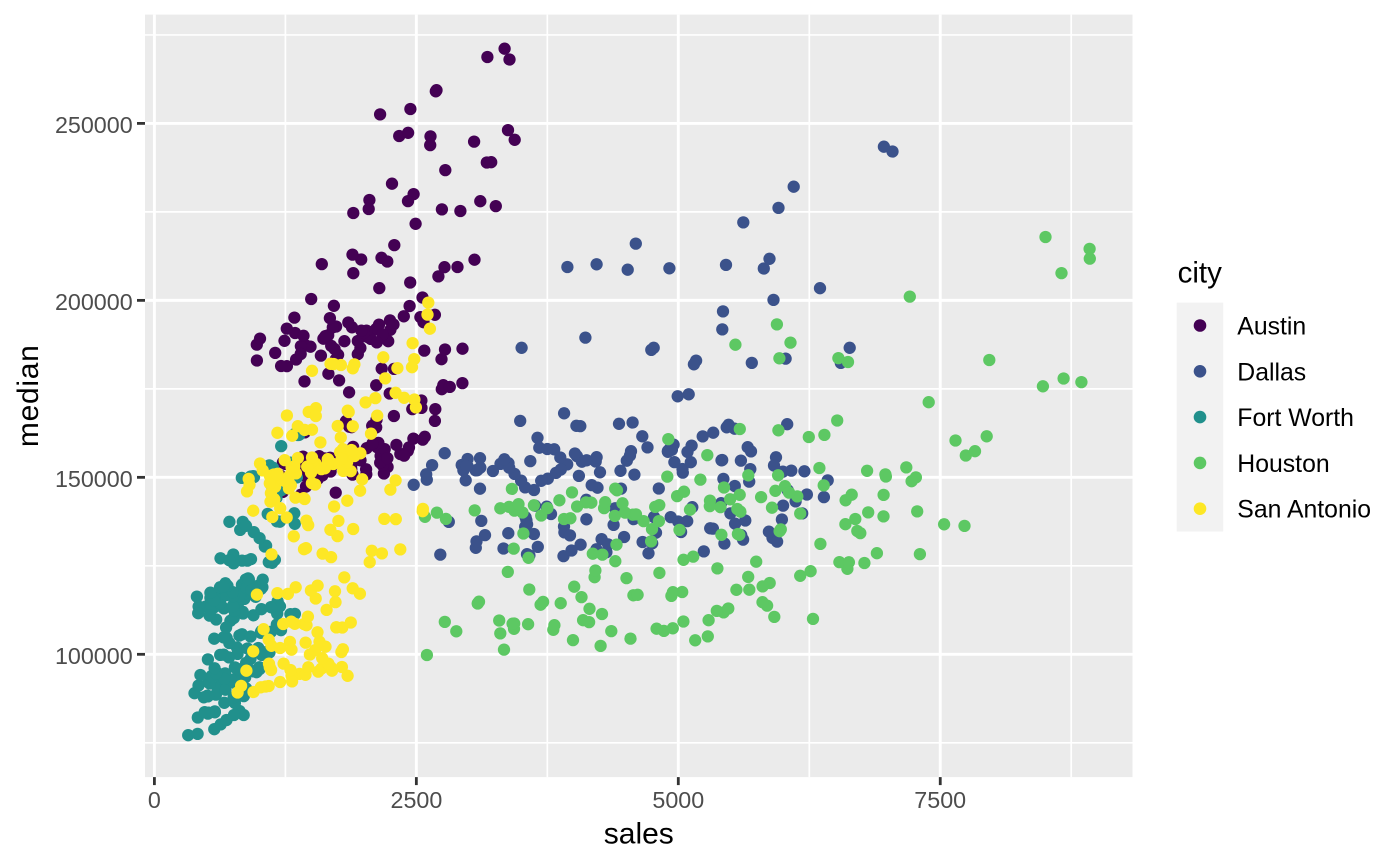  What do you see at coordinates (940, 800) in the screenshot?
I see `svg-text: 7500` at bounding box center [940, 800].